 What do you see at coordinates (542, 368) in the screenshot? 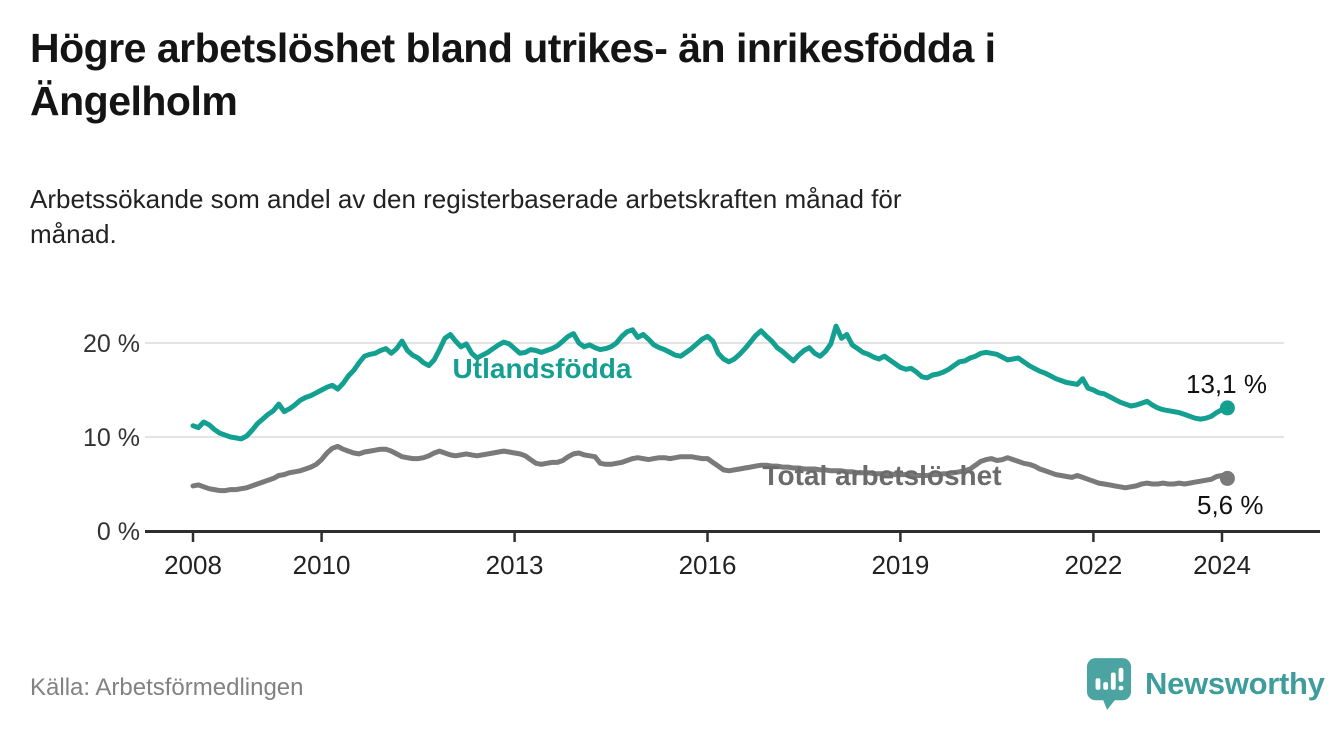
I see `series-label-utlandsfodda: Utlandsfödda` at bounding box center [542, 368].